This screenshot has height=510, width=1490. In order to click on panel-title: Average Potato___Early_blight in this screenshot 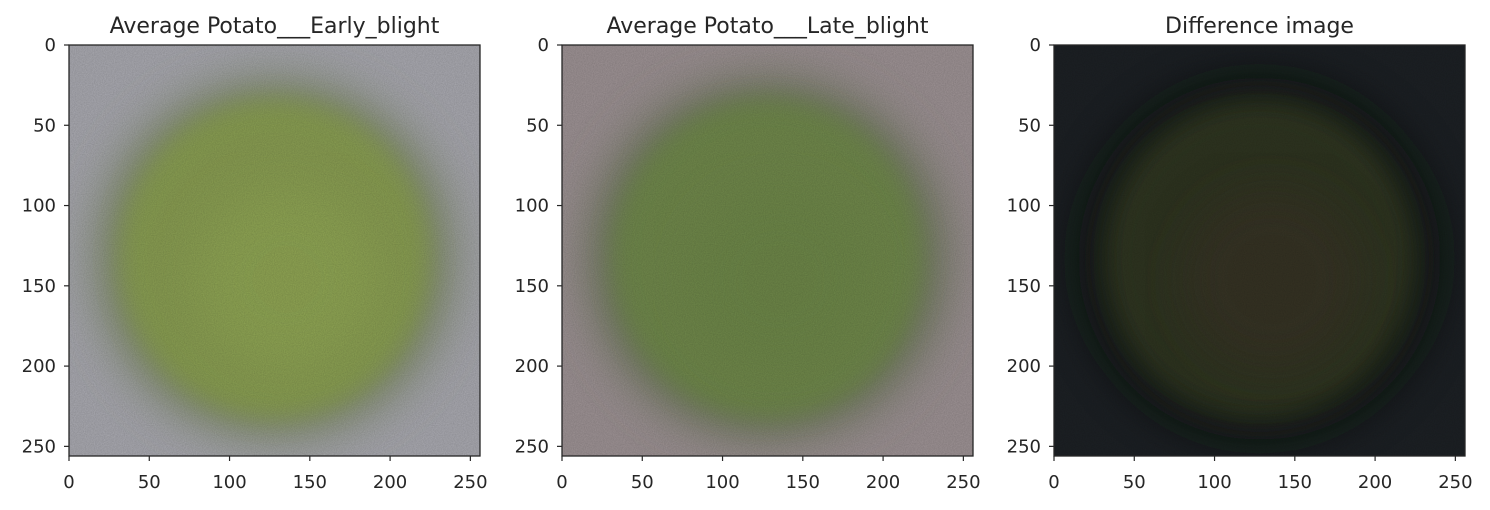, I will do `click(275, 26)`.